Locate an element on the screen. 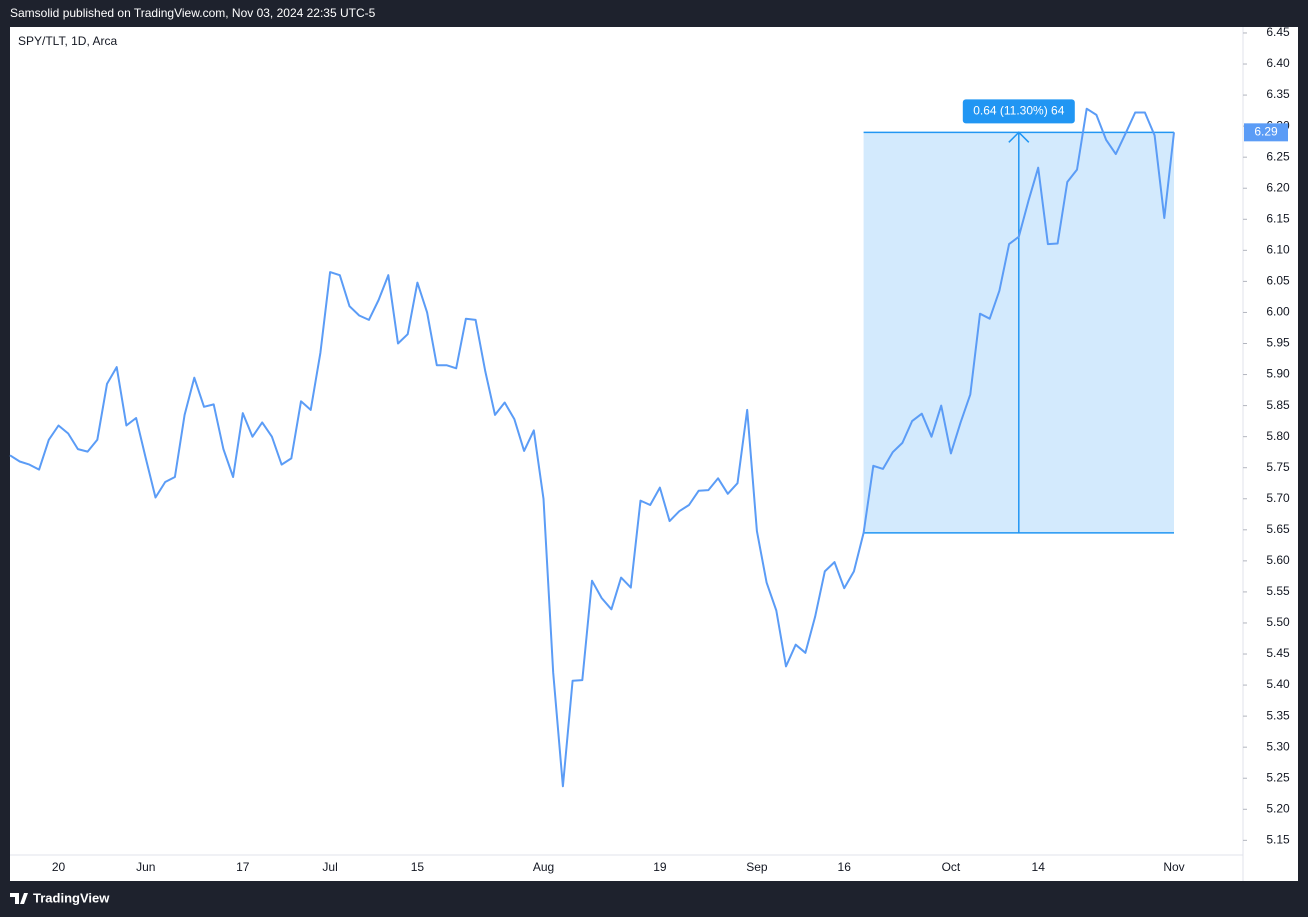 Image resolution: width=1308 pixels, height=917 pixels. measure-label-box is located at coordinates (1018, 111).